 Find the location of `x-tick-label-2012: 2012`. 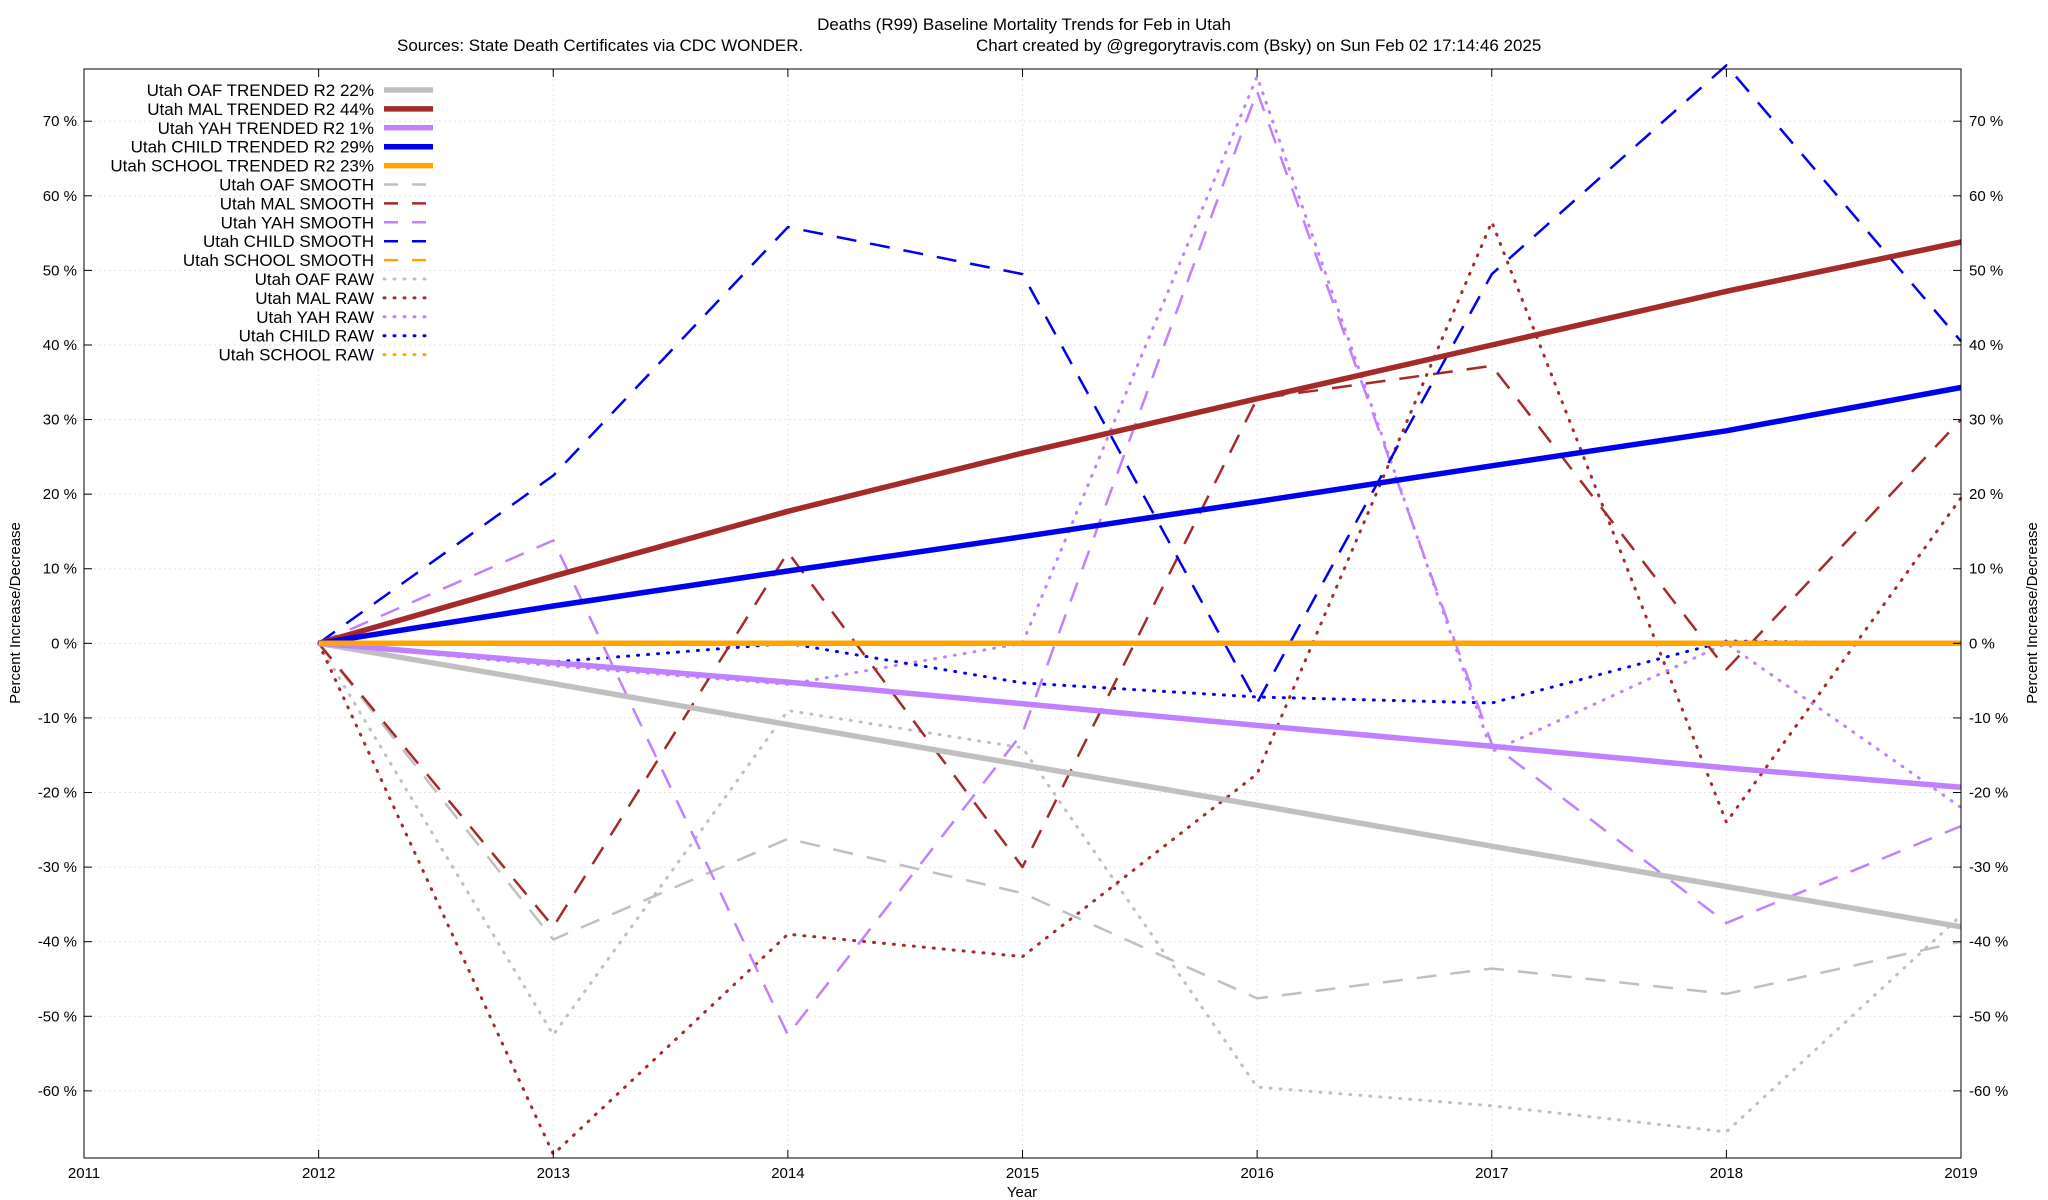

x-tick-label-2012: 2012 is located at coordinates (318, 1173).